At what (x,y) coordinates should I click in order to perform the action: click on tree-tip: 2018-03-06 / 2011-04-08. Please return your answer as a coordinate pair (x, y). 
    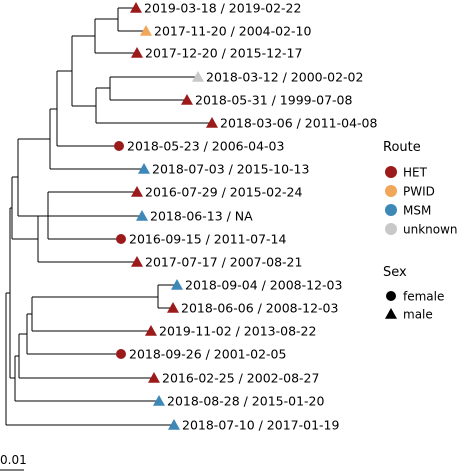
    Looking at the image, I should click on (291, 123).